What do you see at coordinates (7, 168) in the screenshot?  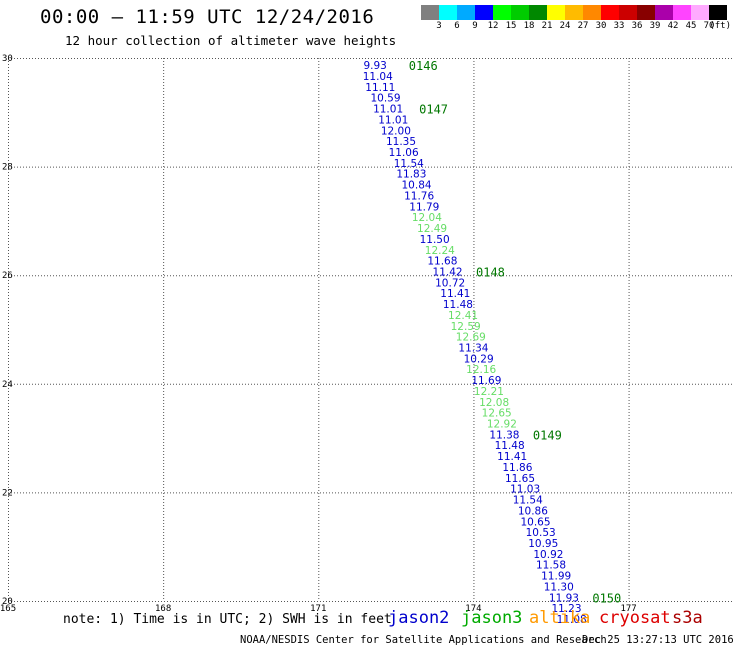 I see `y-tick-label: 28` at bounding box center [7, 168].